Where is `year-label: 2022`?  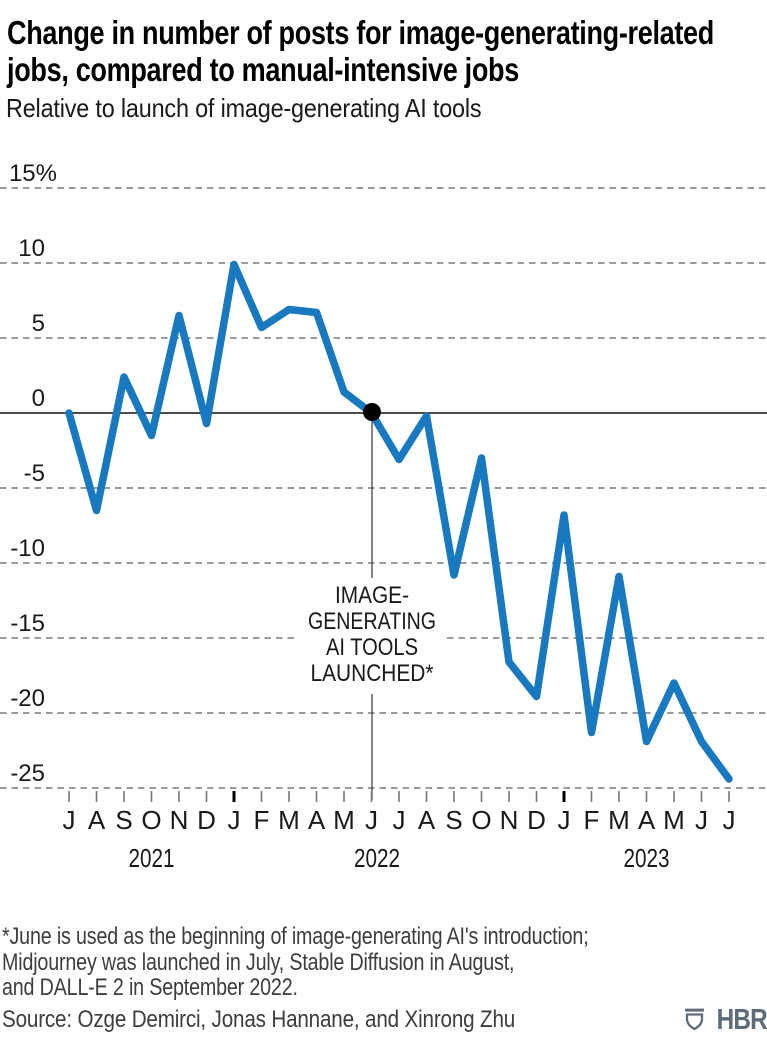
year-label: 2022 is located at coordinates (377, 858).